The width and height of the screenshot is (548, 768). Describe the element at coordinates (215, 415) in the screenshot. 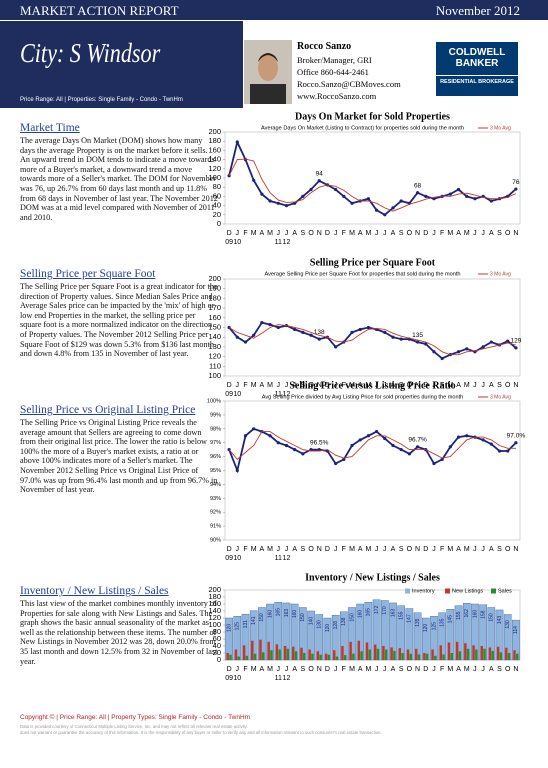

I see `y-tick-label: 99%` at that location.